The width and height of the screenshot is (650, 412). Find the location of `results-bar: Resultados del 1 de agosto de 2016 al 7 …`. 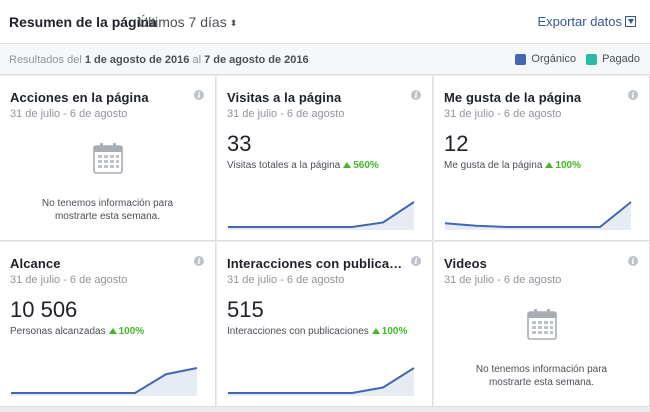

results-bar: Resultados del 1 de agosto de 2016 al 7 … is located at coordinates (325, 59).